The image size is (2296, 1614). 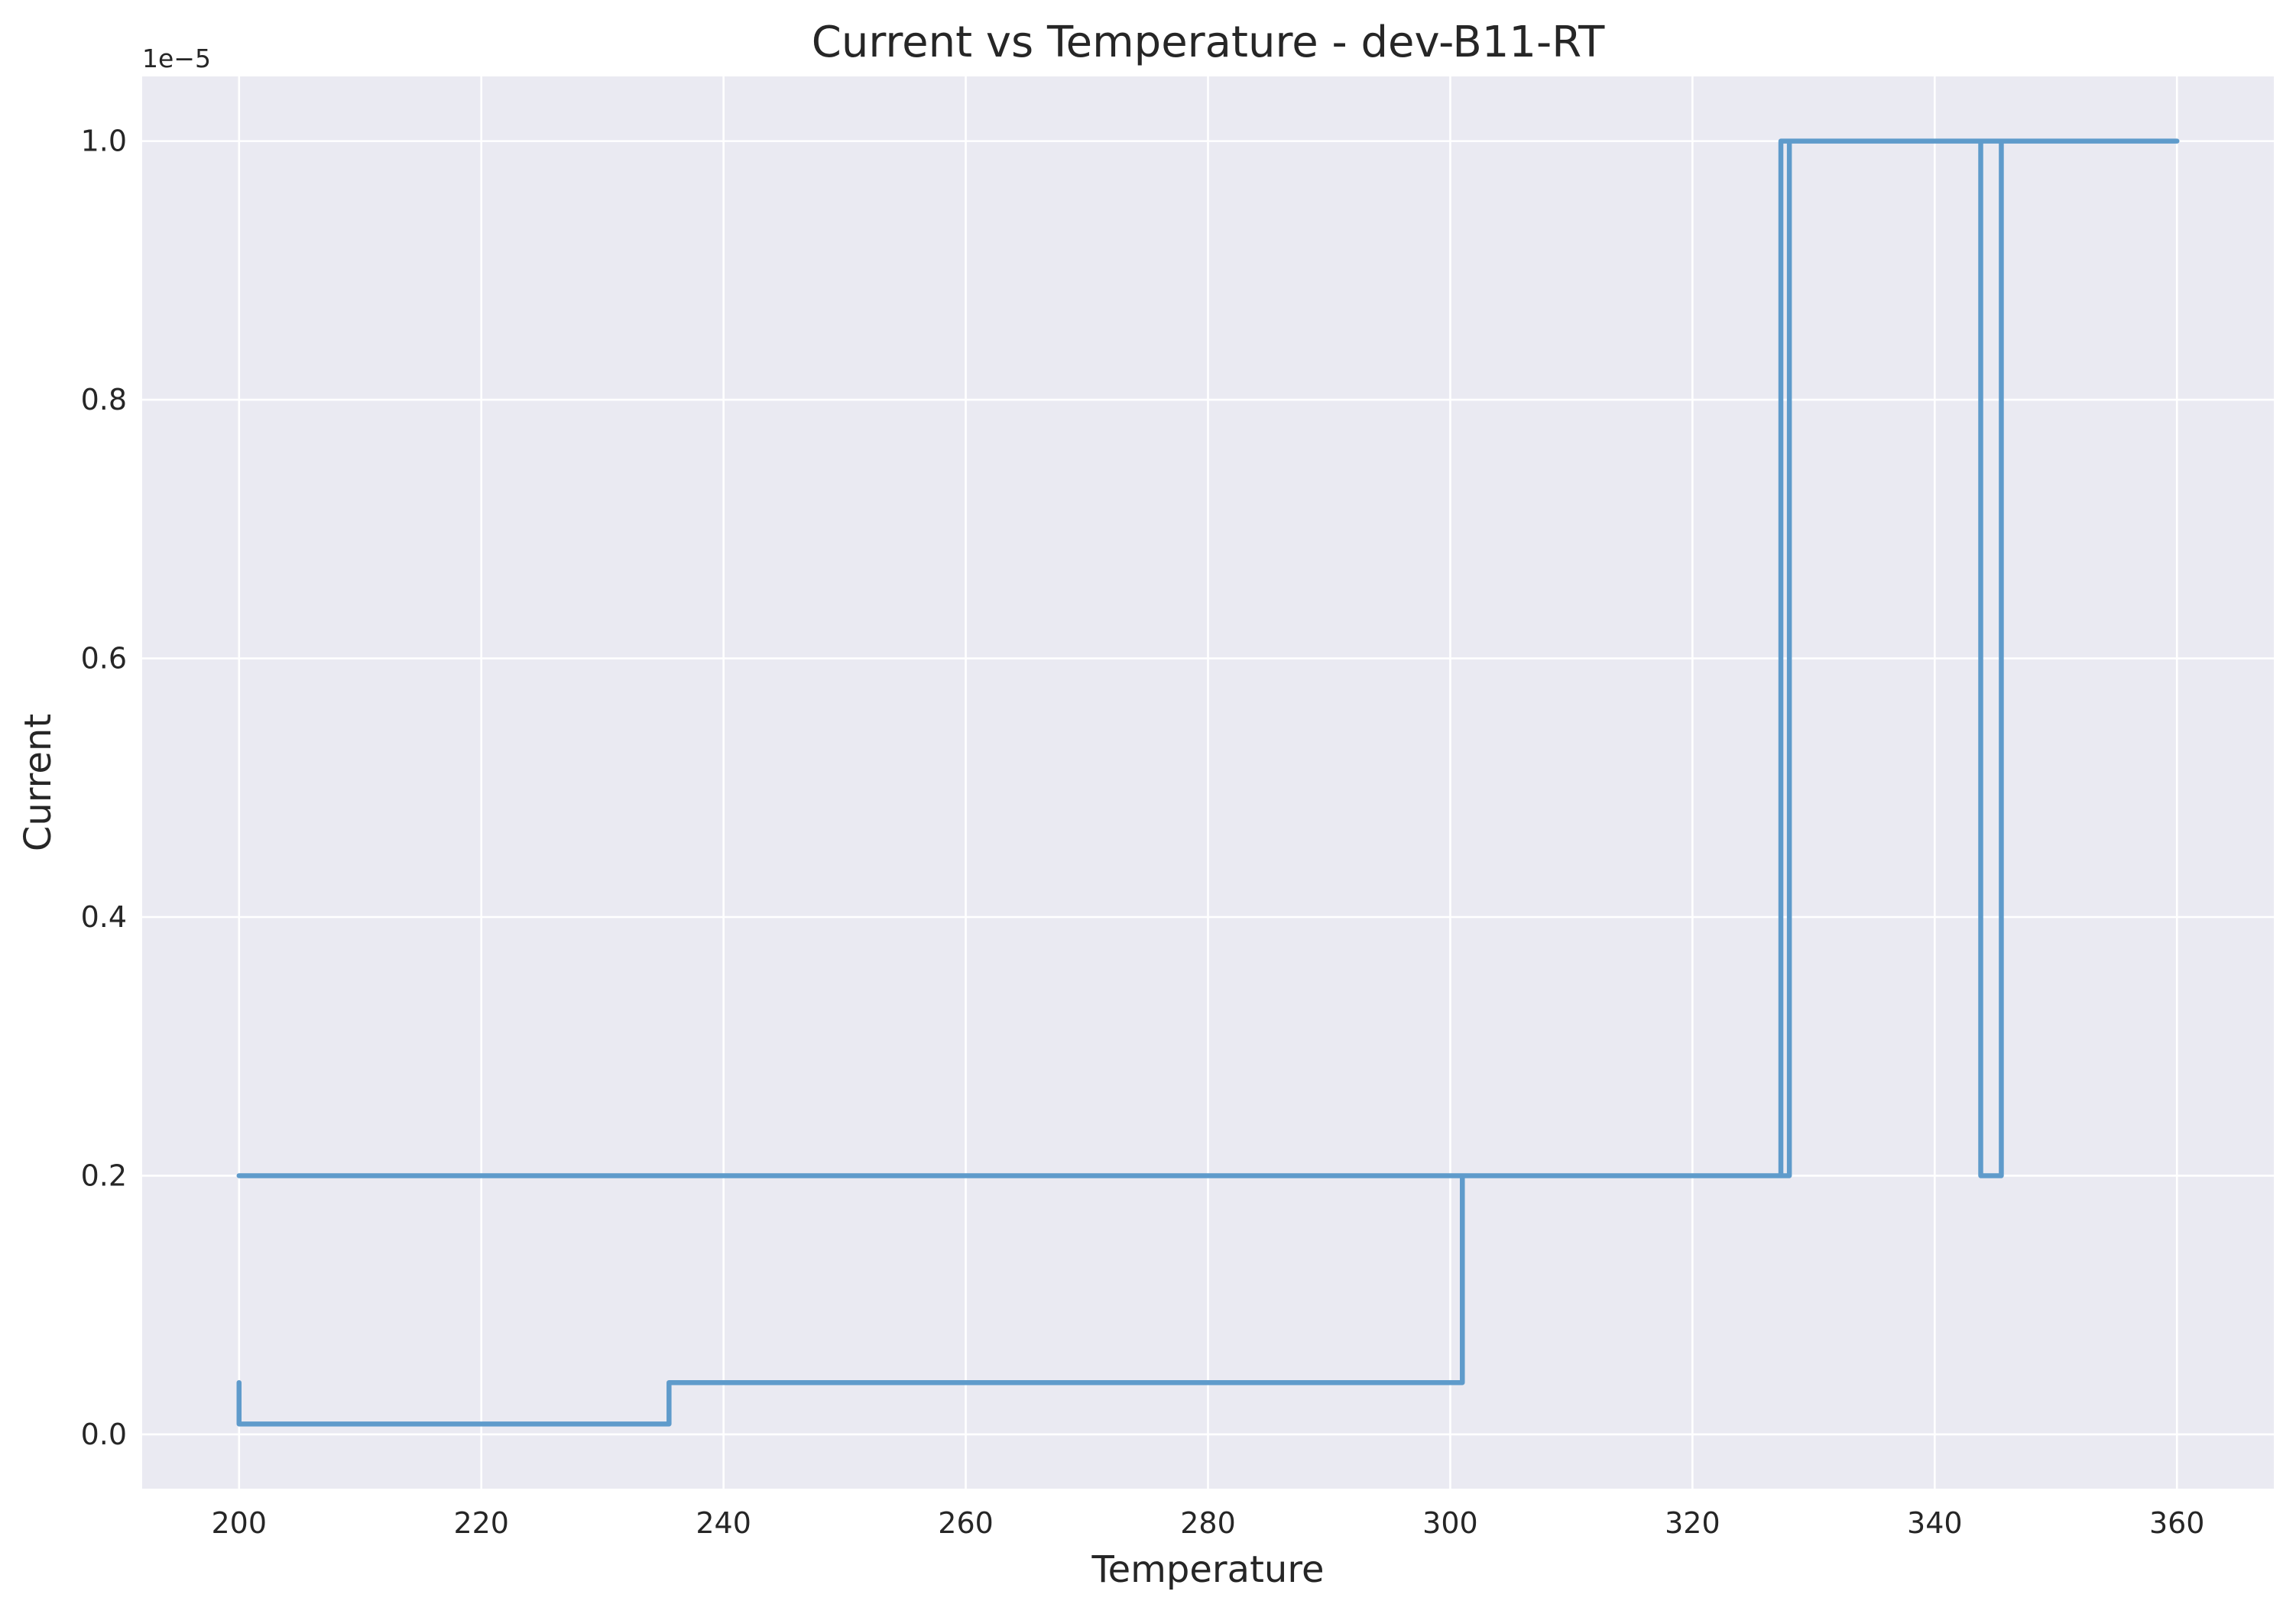 What do you see at coordinates (104, 659) in the screenshot?
I see `y-tick-label: 0.6` at bounding box center [104, 659].